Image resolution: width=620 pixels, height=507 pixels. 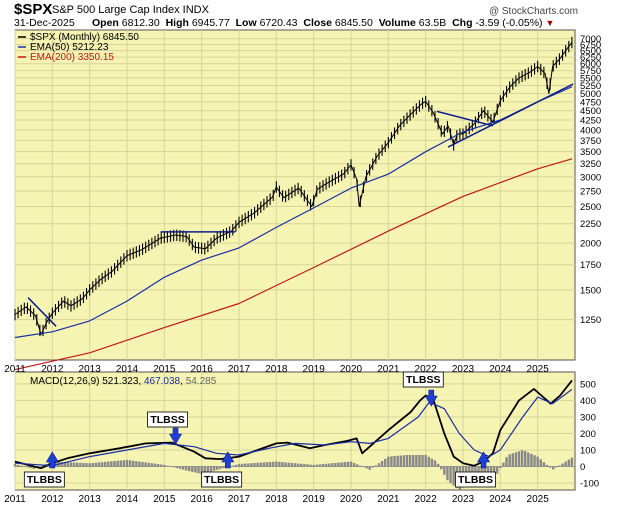 What do you see at coordinates (293, 427) in the screenshot?
I see `signal-line` at bounding box center [293, 427].